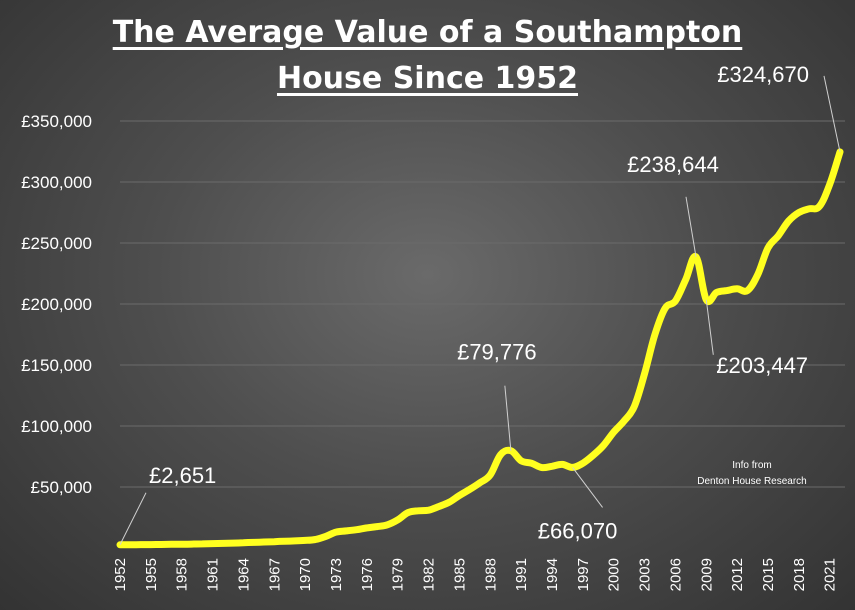 Image resolution: width=855 pixels, height=610 pixels. I want to click on x-tick-label: 1997, so click(583, 574).